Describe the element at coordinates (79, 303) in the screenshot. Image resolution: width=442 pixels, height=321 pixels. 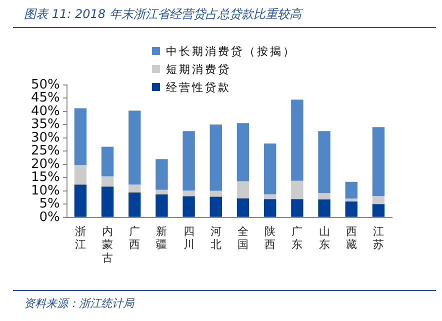
I see `text: 资料来源：浙江统计局` at that location.